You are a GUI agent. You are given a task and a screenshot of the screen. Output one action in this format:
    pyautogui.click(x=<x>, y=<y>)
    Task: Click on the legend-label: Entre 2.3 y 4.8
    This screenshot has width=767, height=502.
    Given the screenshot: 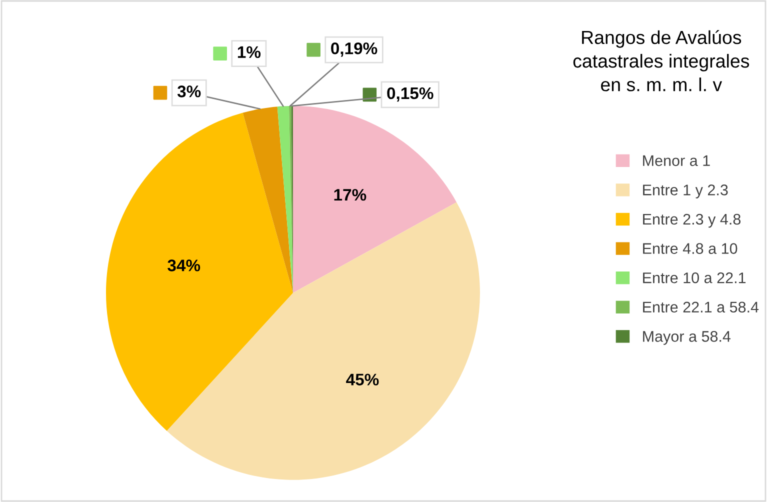 What is the action you would take?
    pyautogui.click(x=692, y=221)
    